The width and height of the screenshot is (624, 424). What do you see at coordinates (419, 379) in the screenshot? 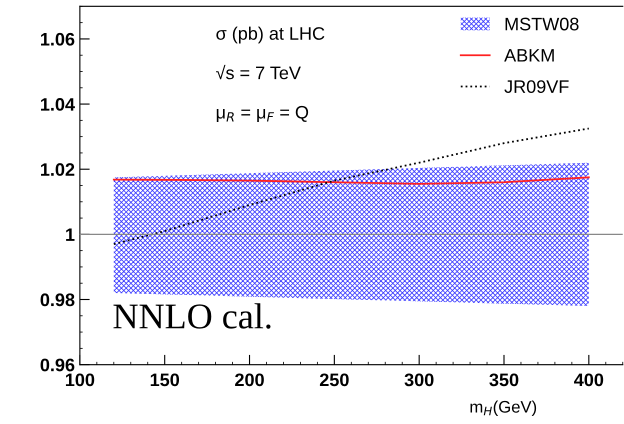
I see `x-tick-label: 300` at bounding box center [419, 379].